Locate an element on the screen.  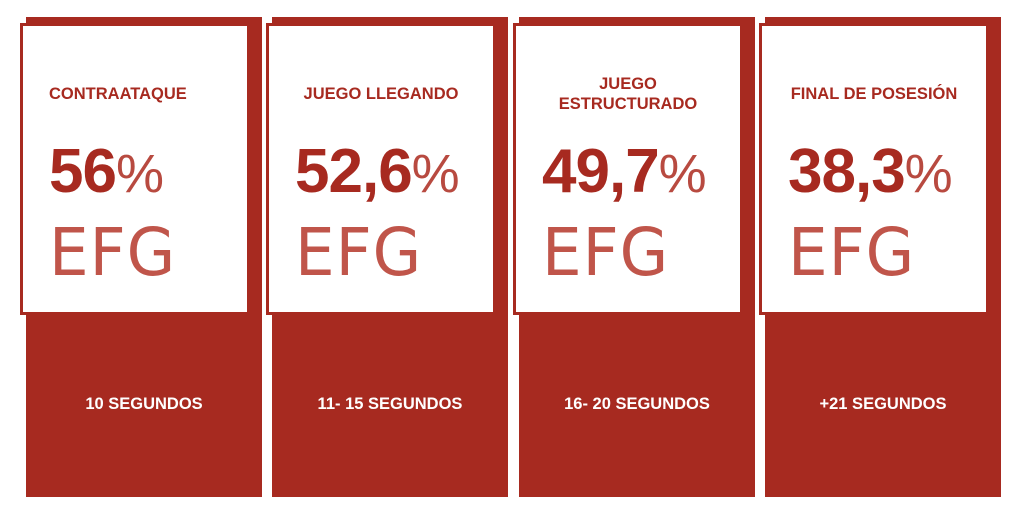
card-value-number: 56 is located at coordinates (83, 171).